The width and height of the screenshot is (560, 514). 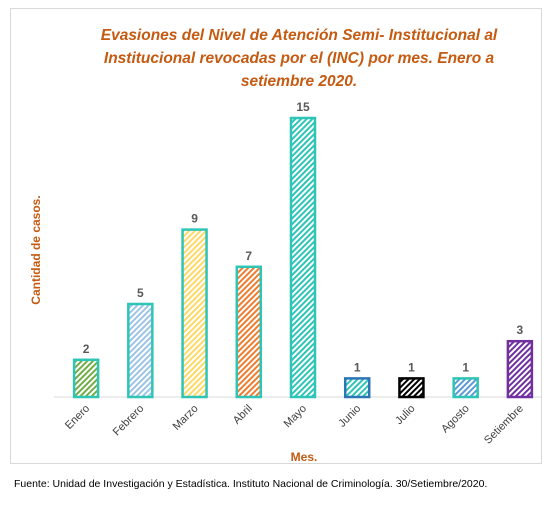 What do you see at coordinates (194, 219) in the screenshot?
I see `data-label-marzo: 9` at bounding box center [194, 219].